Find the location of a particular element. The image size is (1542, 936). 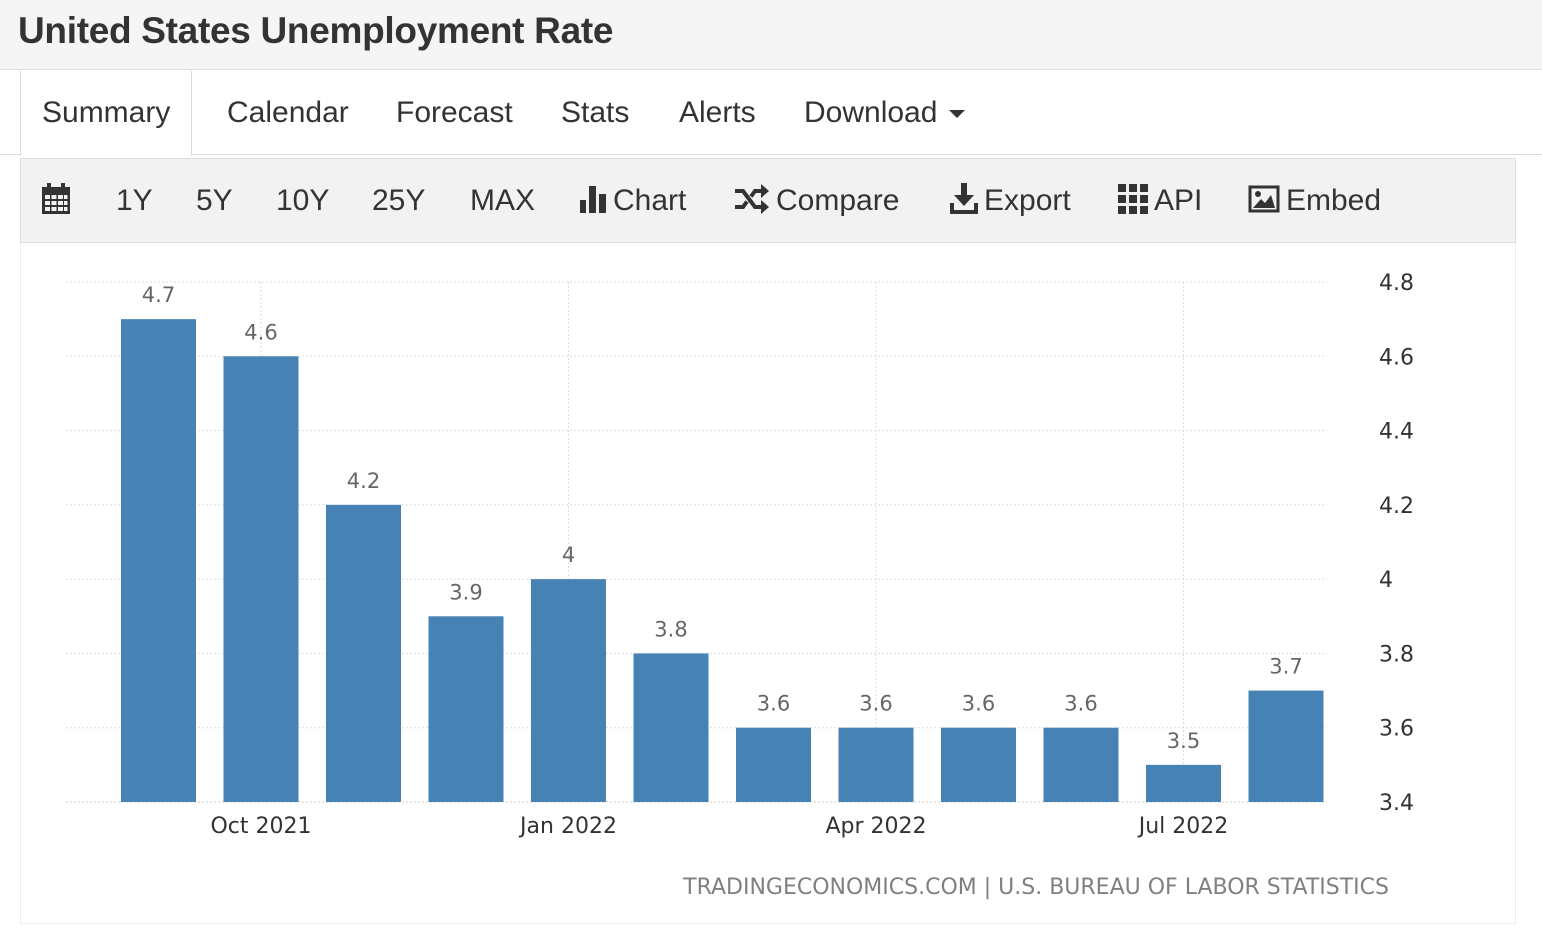

export-button: Export is located at coordinates (1010, 200).